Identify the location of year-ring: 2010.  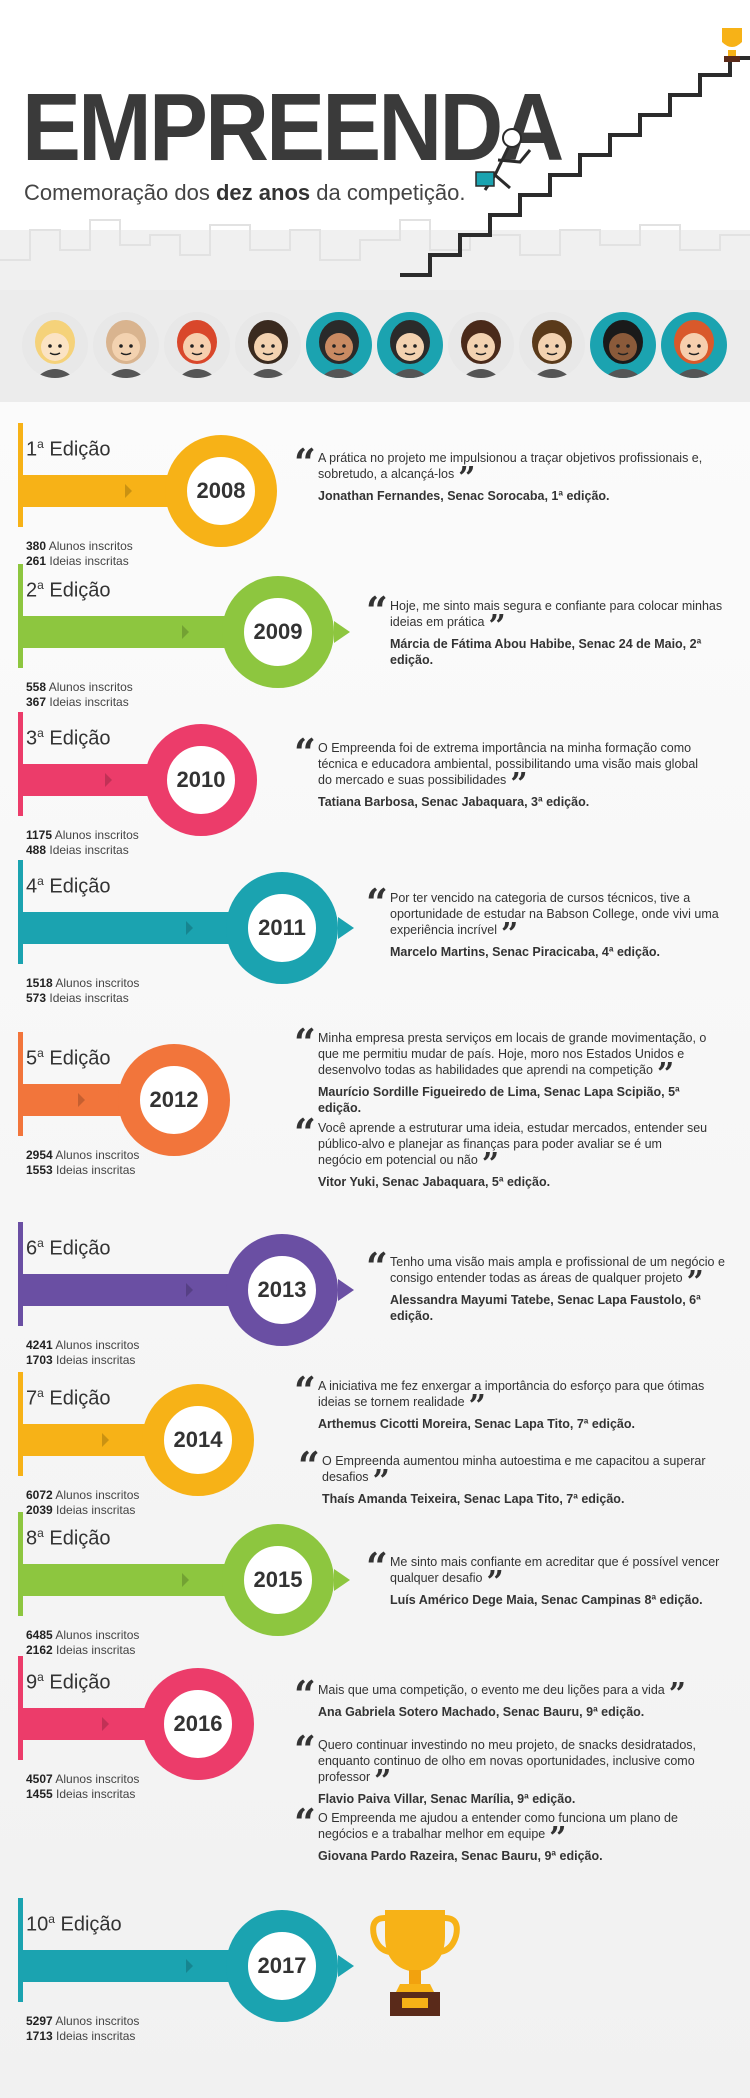
(201, 780).